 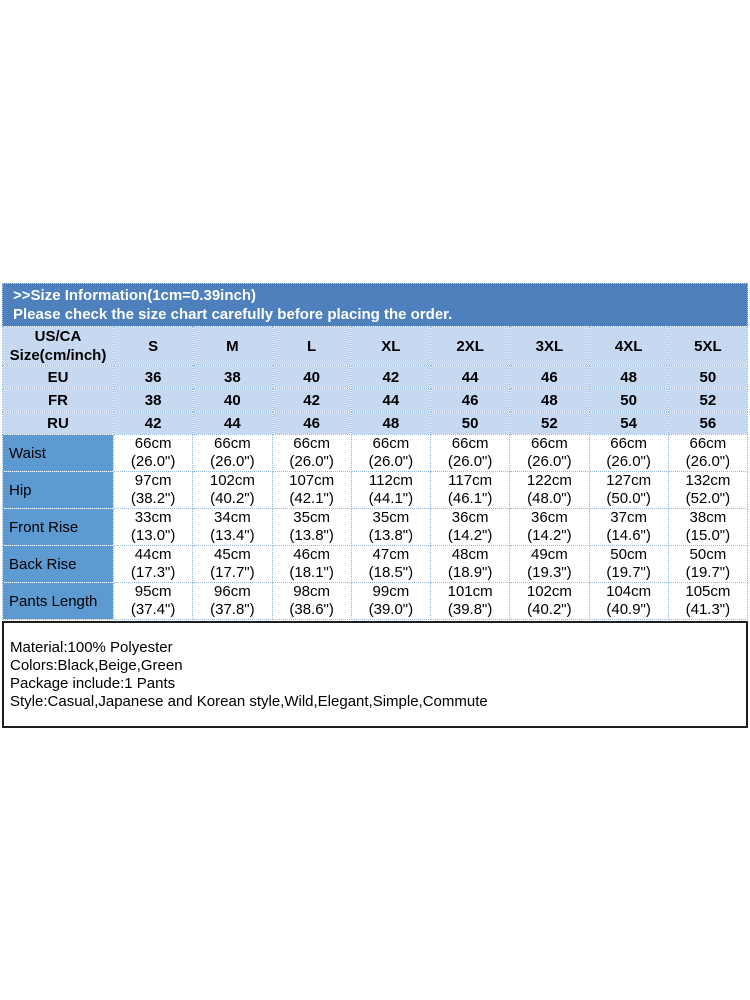 What do you see at coordinates (58, 377) in the screenshot?
I see `row-label-eu: EU` at bounding box center [58, 377].